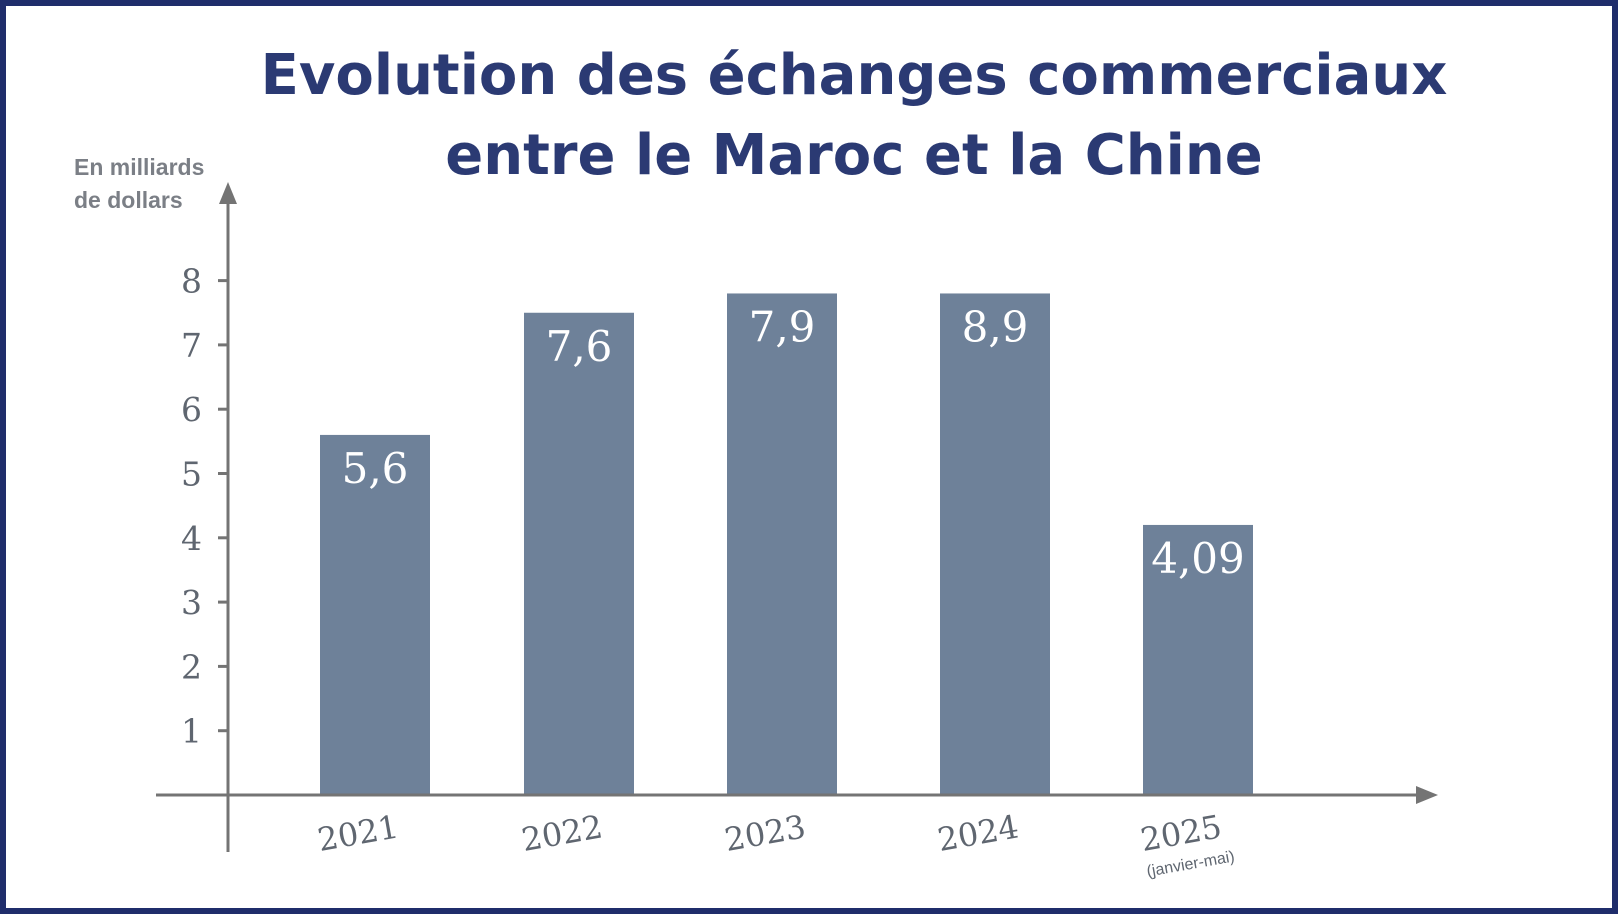 The image size is (1618, 920). I want to click on bar-value-label: 5,6, so click(375, 468).